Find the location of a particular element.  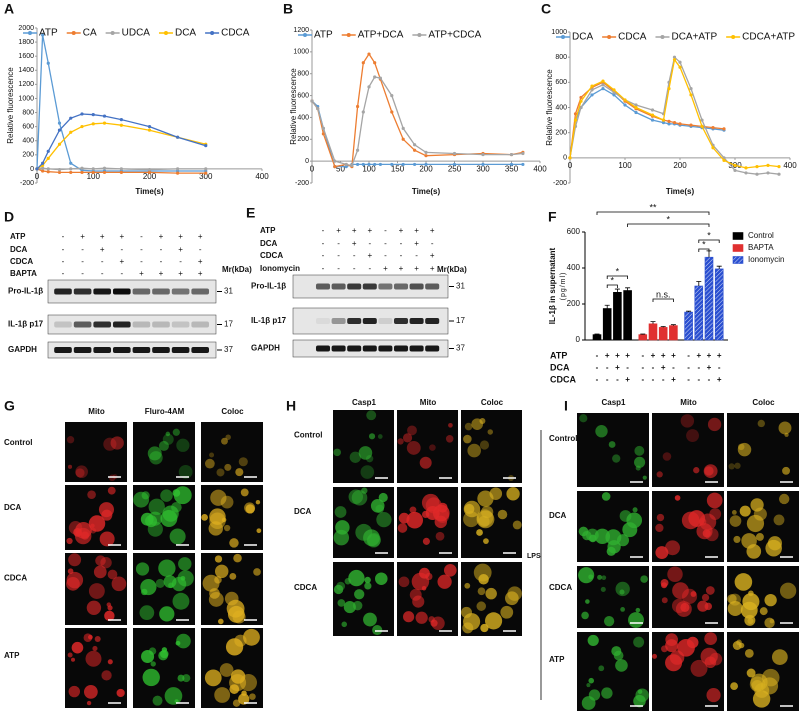

y-tick-label: 0 is located at coordinates (565, 158).